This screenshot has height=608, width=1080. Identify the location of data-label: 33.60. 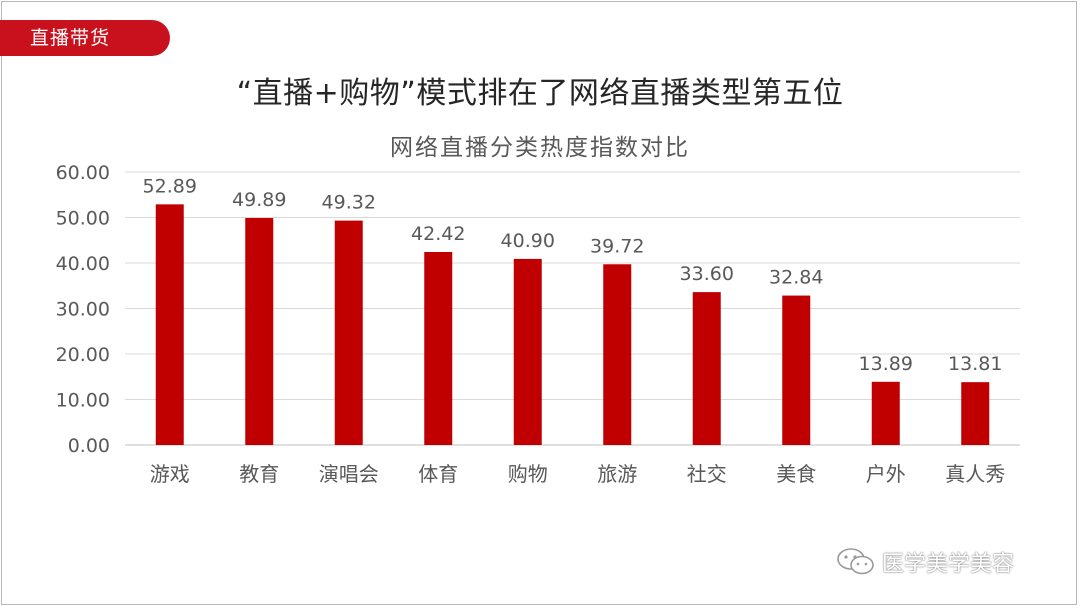
(707, 274).